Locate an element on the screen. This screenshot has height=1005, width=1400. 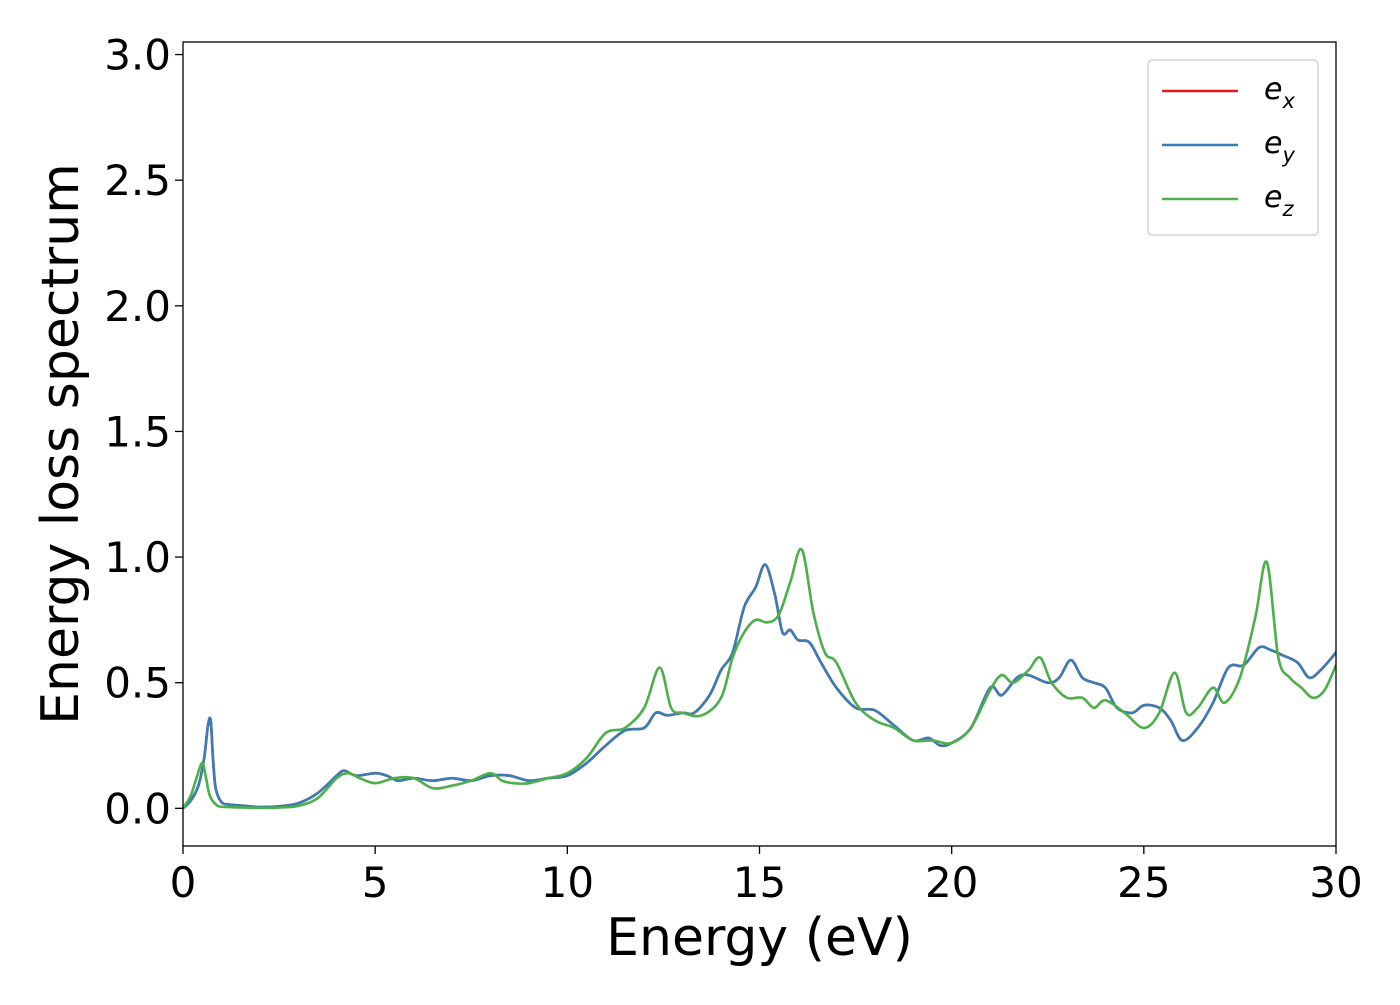
x-axis-title: Energy (eV) is located at coordinates (759, 938).